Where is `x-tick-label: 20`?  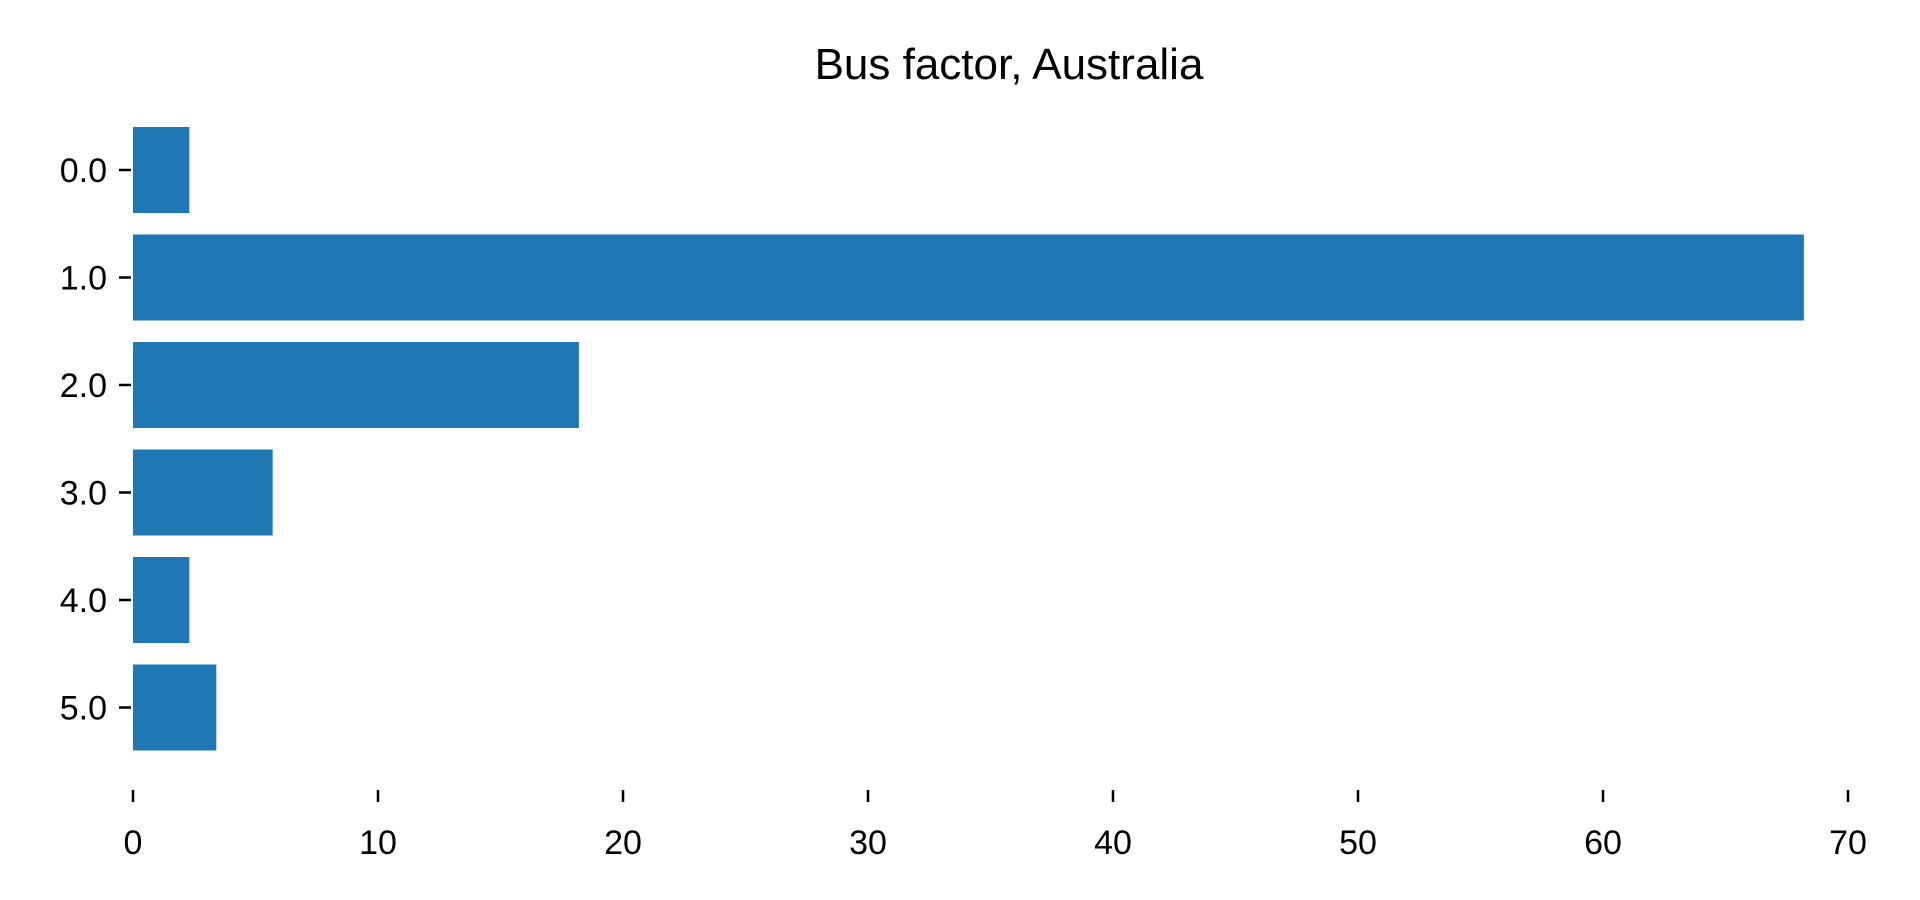
x-tick-label: 20 is located at coordinates (623, 843).